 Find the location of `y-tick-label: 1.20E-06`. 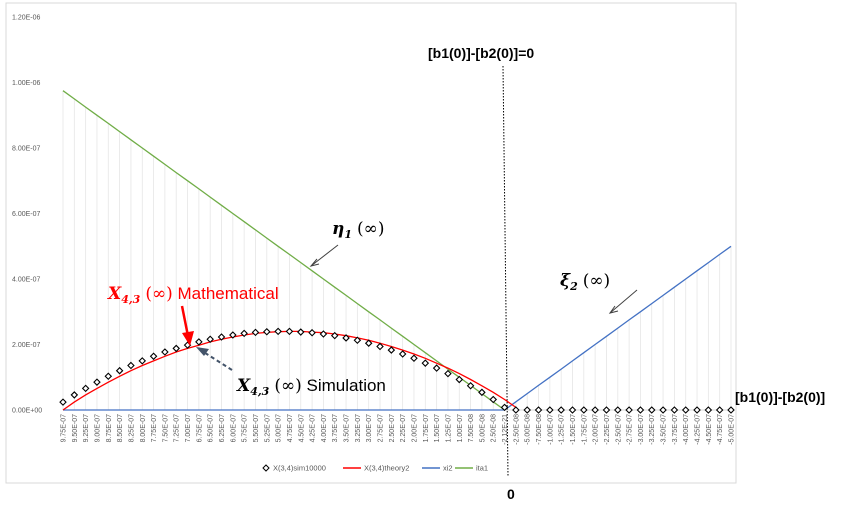

y-tick-label: 1.20E-06 is located at coordinates (26, 18).